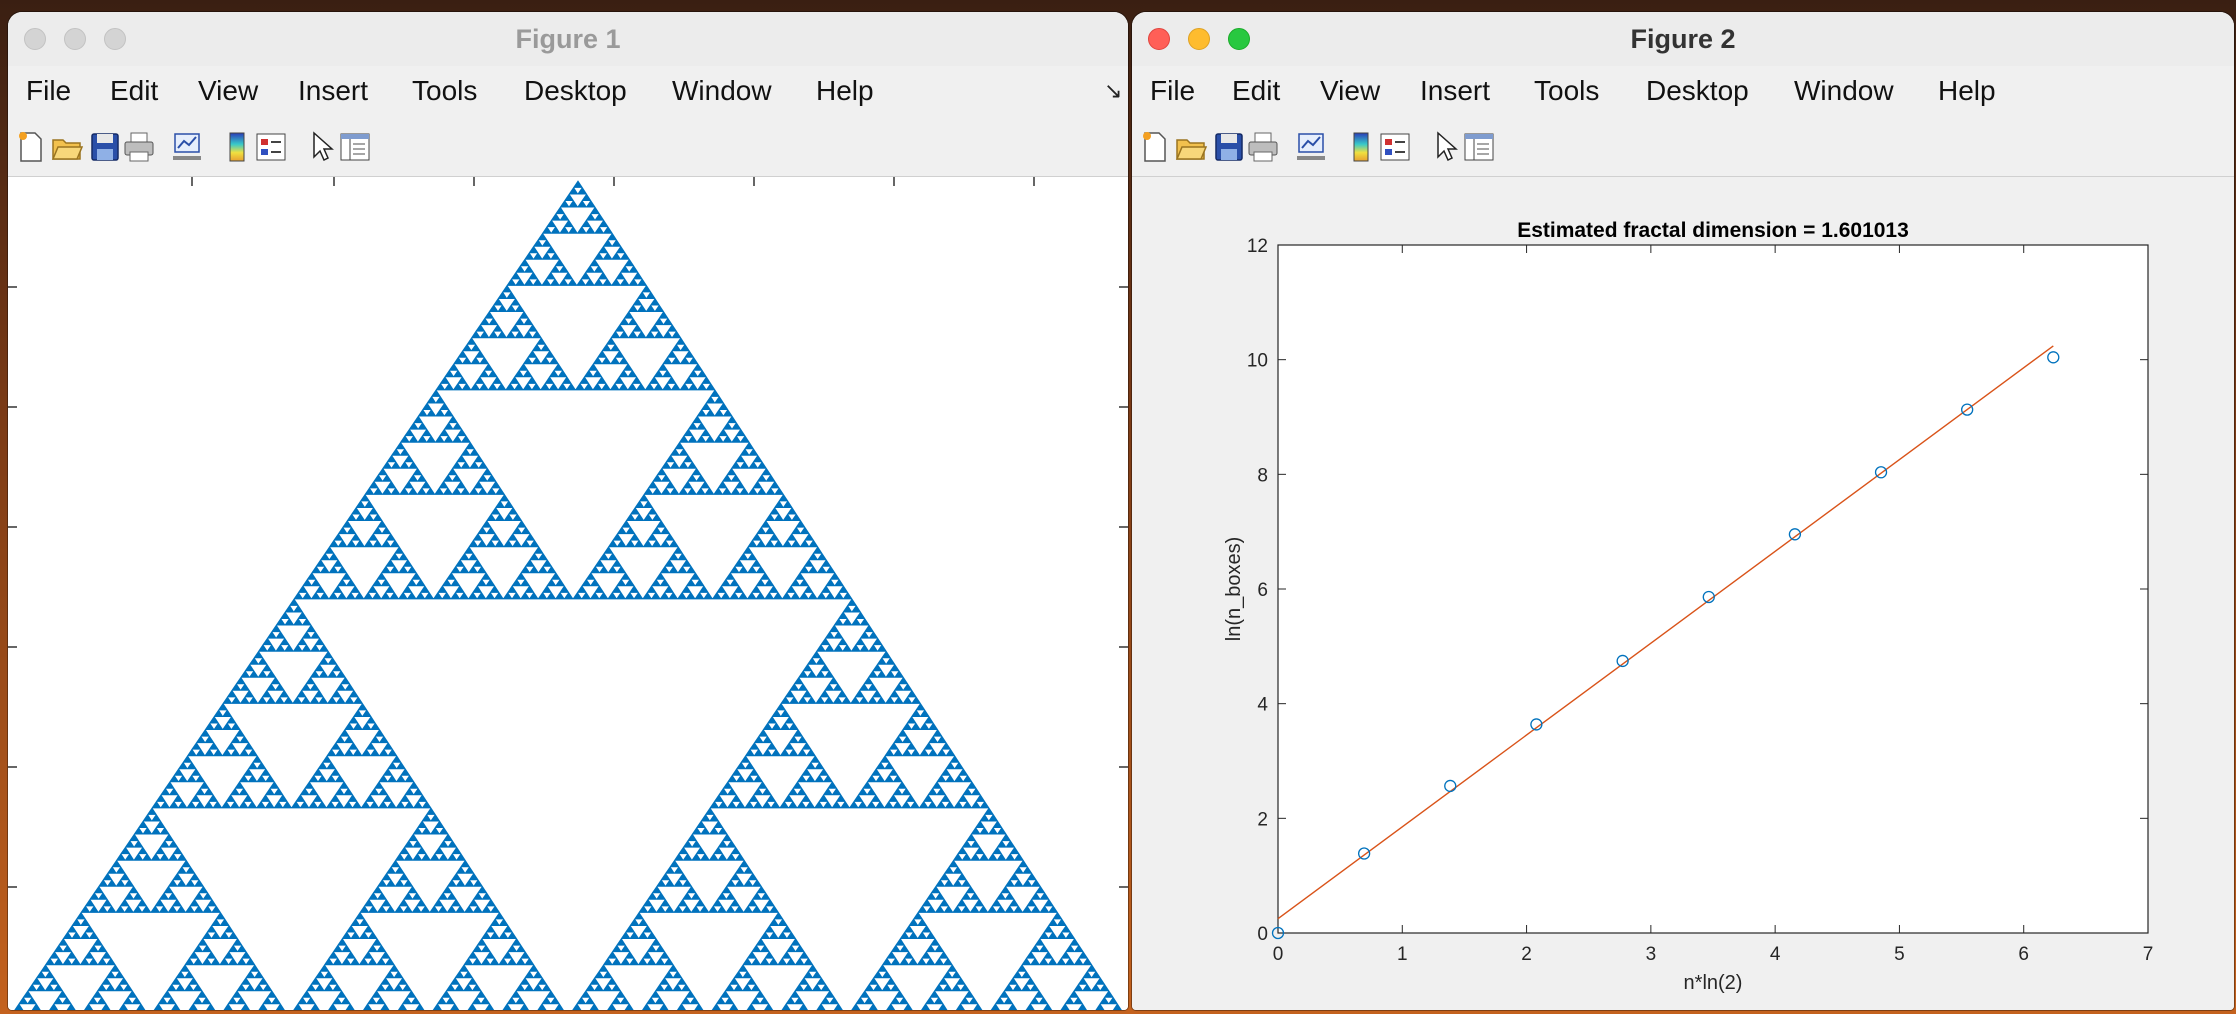  Describe the element at coordinates (1262, 590) in the screenshot. I see `y-tick-label: 6` at that location.